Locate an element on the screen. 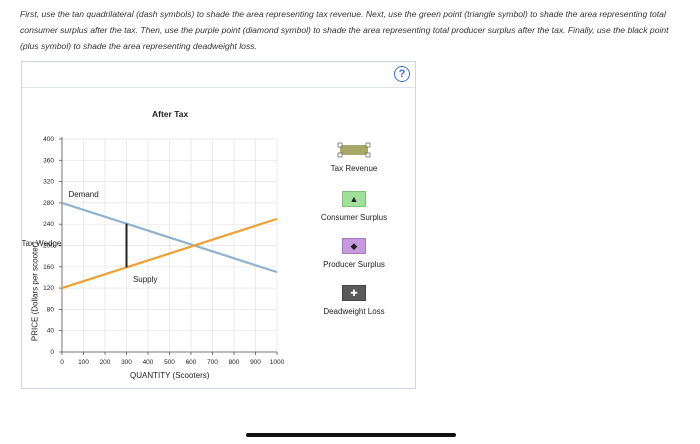 This screenshot has width=700, height=444. dash-quadrilateral-icon is located at coordinates (354, 150).